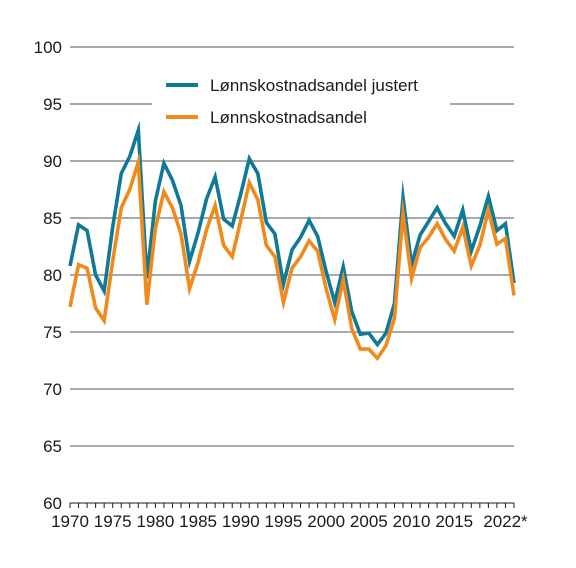  I want to click on x-tick-label: 1985, so click(198, 521).